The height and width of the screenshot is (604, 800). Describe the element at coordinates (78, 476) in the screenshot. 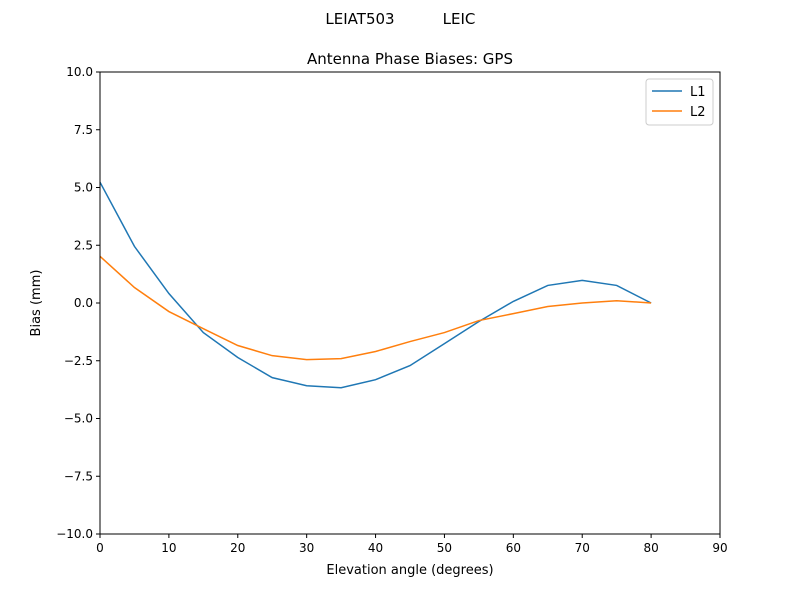

I see `y-tick-label: −7.5` at that location.